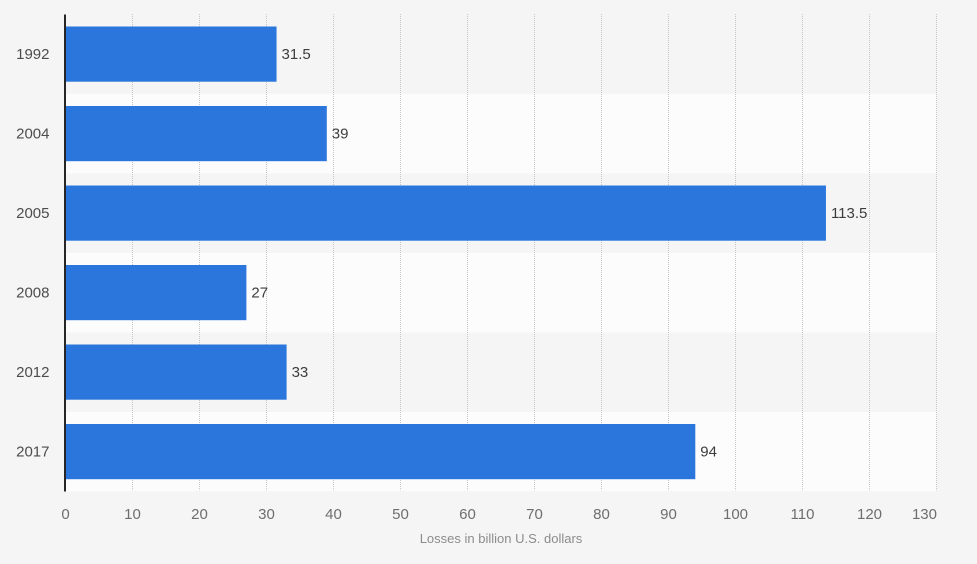  What do you see at coordinates (32, 372) in the screenshot?
I see `svg-text: 2012` at bounding box center [32, 372].